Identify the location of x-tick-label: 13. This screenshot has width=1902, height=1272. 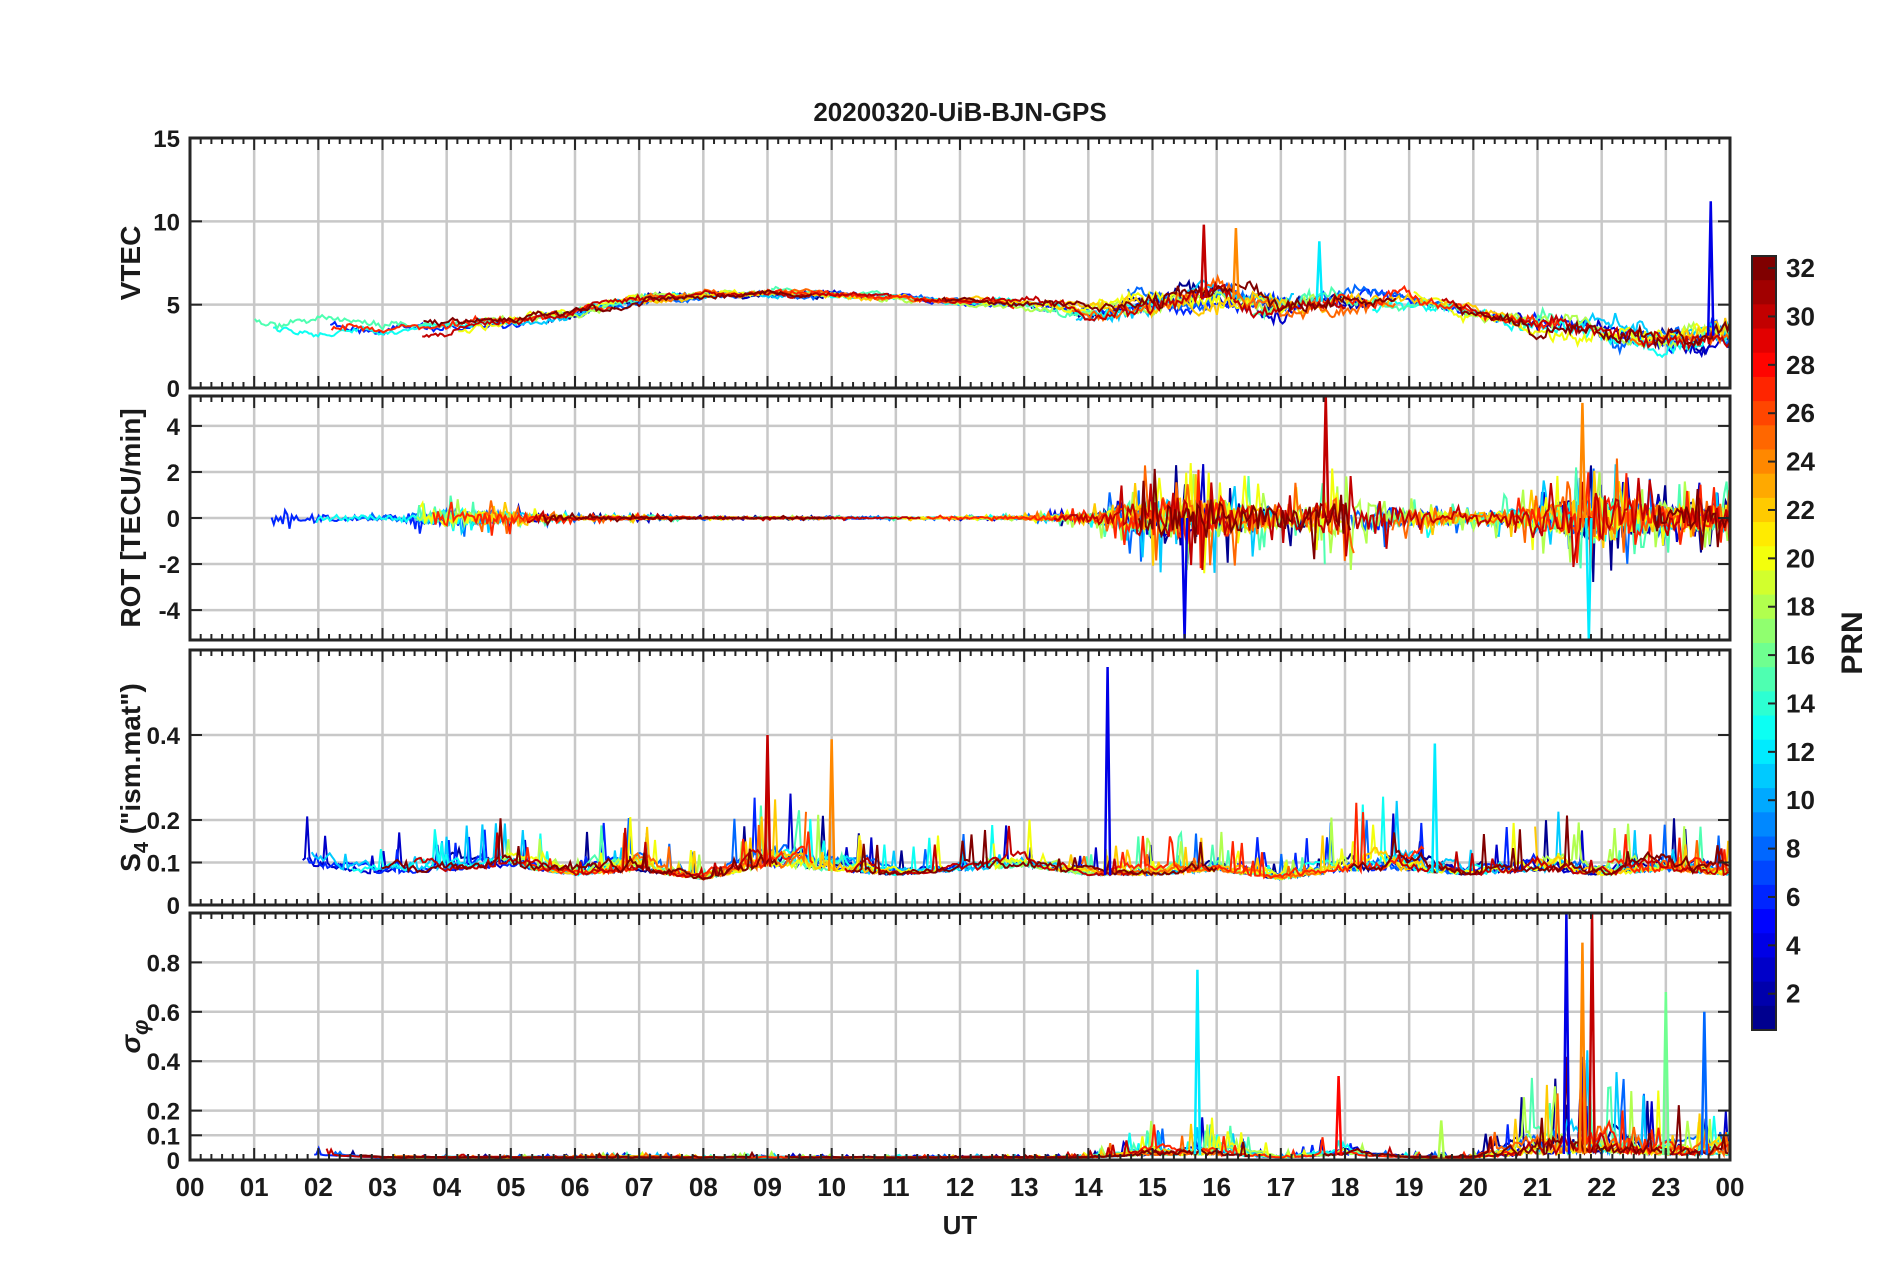
(1024, 1187).